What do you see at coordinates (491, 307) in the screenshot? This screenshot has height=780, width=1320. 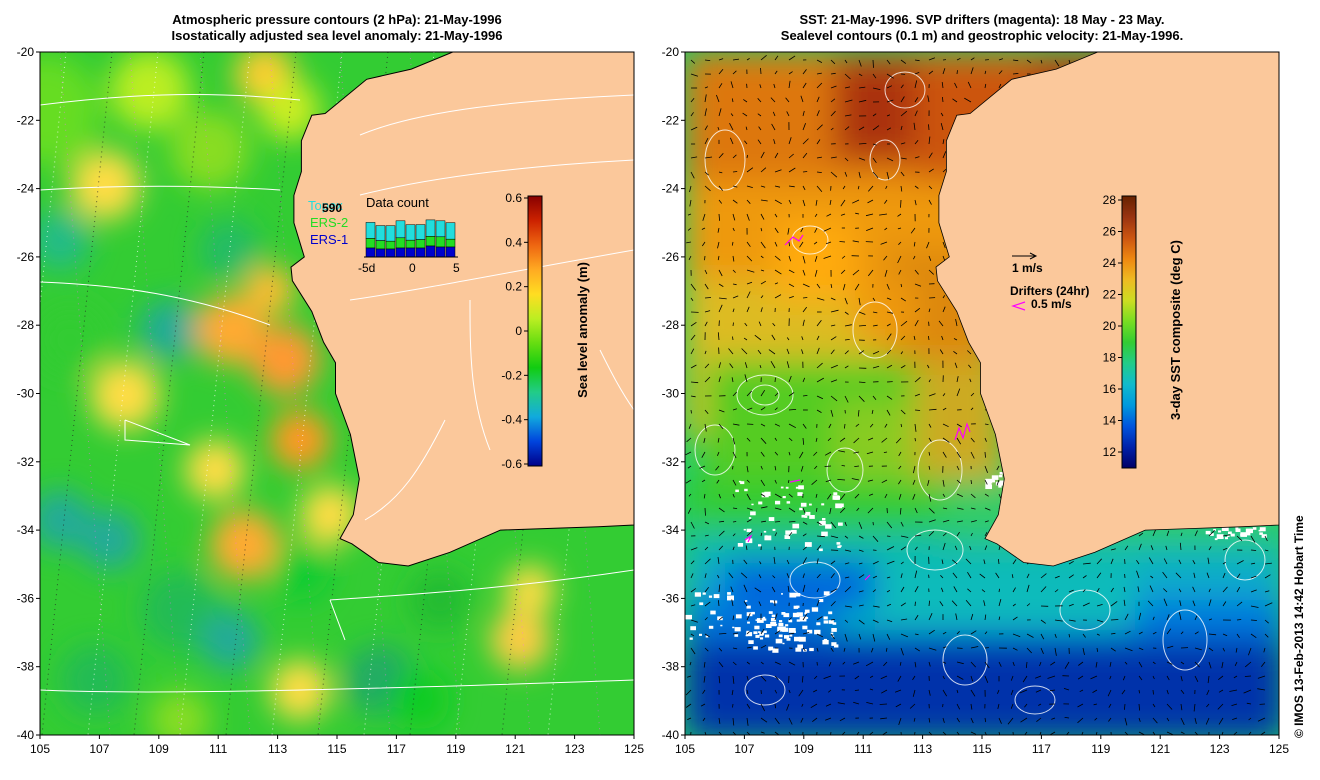 I see `land-pressure-contours` at bounding box center [491, 307].